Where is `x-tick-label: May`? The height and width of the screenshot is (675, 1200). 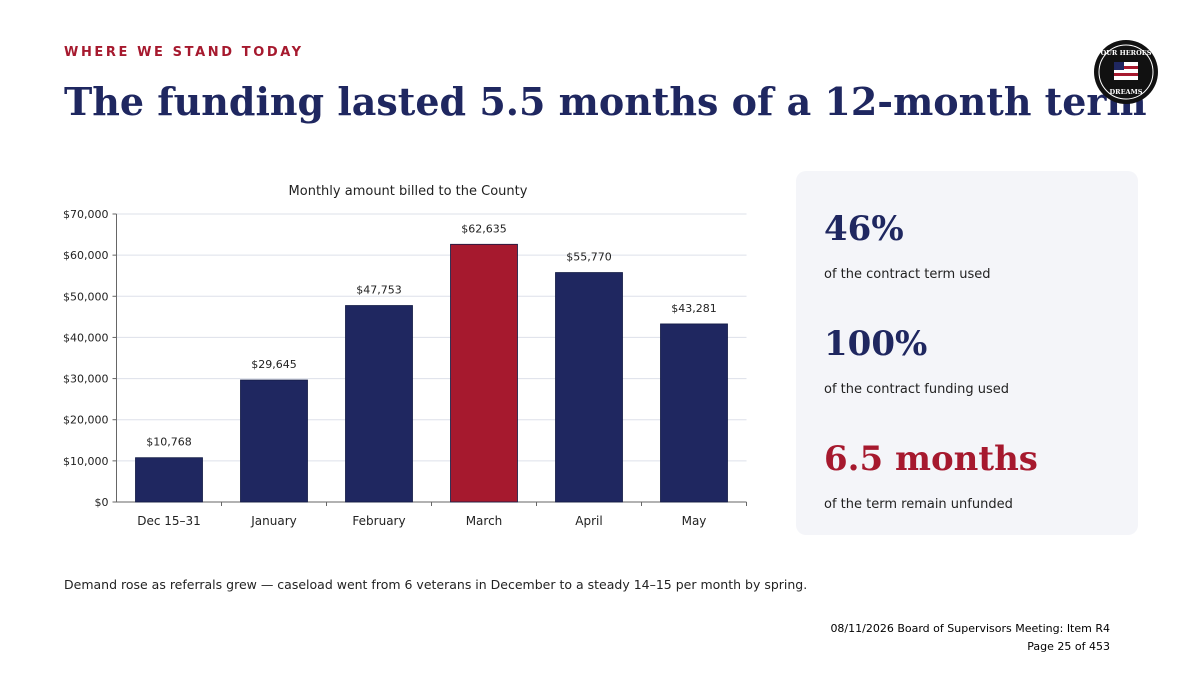
x-tick-label: May is located at coordinates (694, 521).